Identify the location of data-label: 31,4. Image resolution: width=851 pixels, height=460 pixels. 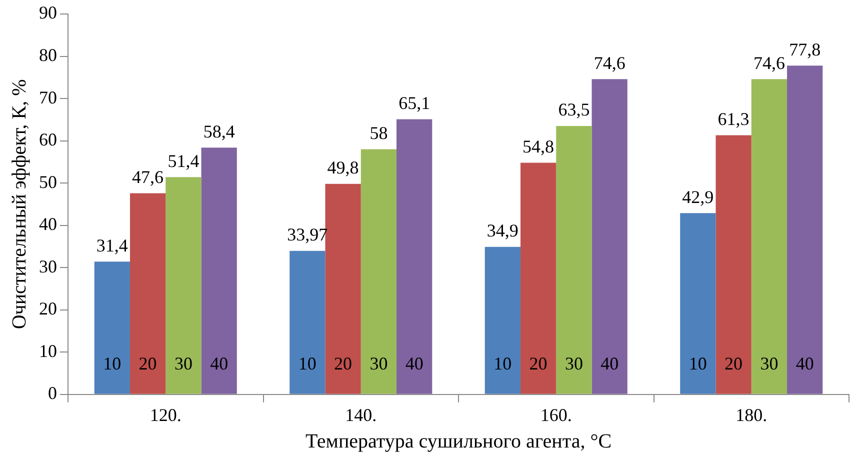
(112, 245).